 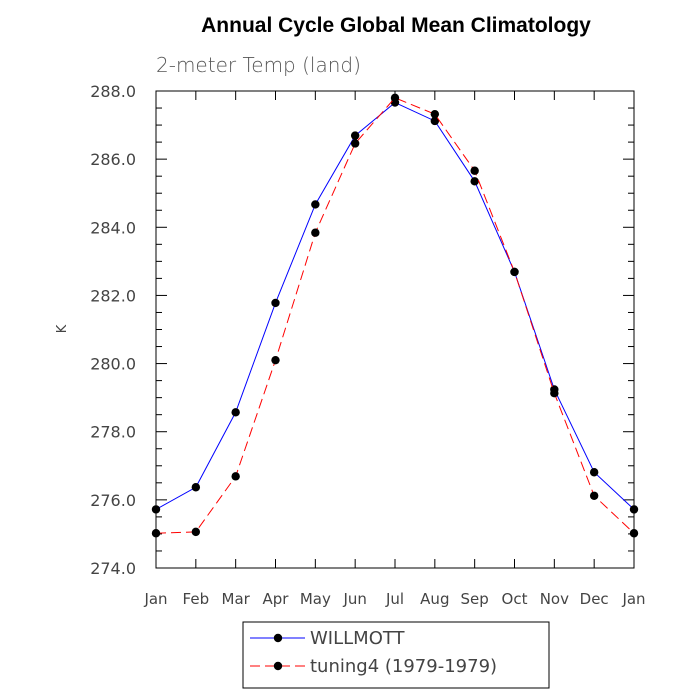 I want to click on legend: WILLMOTT tuning4 (1979-1979), so click(x=396, y=655).